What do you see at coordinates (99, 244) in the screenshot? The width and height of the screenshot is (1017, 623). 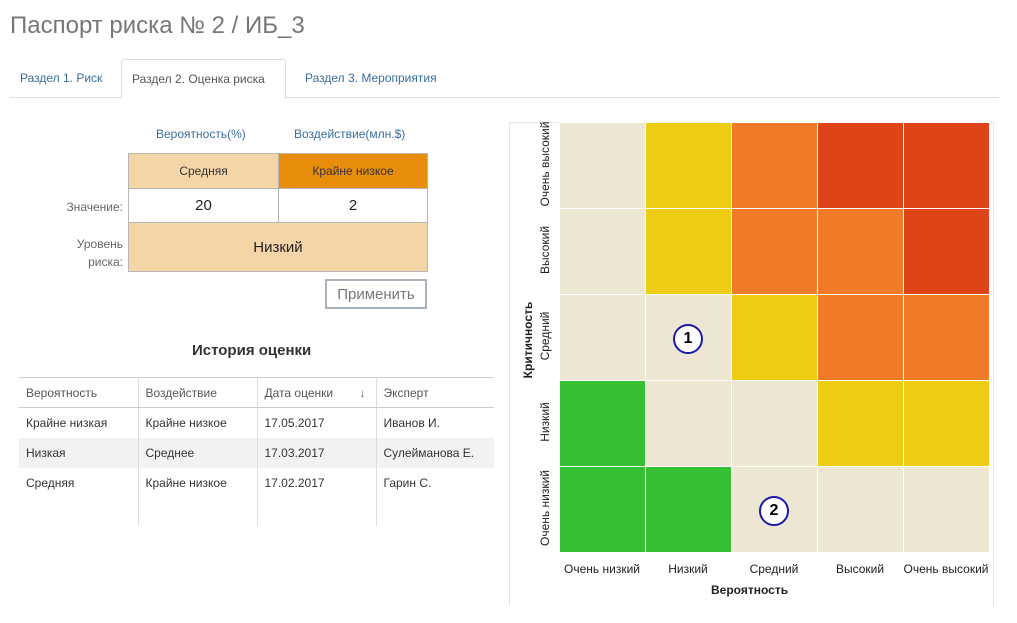 I see `risk-level-label-line1: Уровень` at bounding box center [99, 244].